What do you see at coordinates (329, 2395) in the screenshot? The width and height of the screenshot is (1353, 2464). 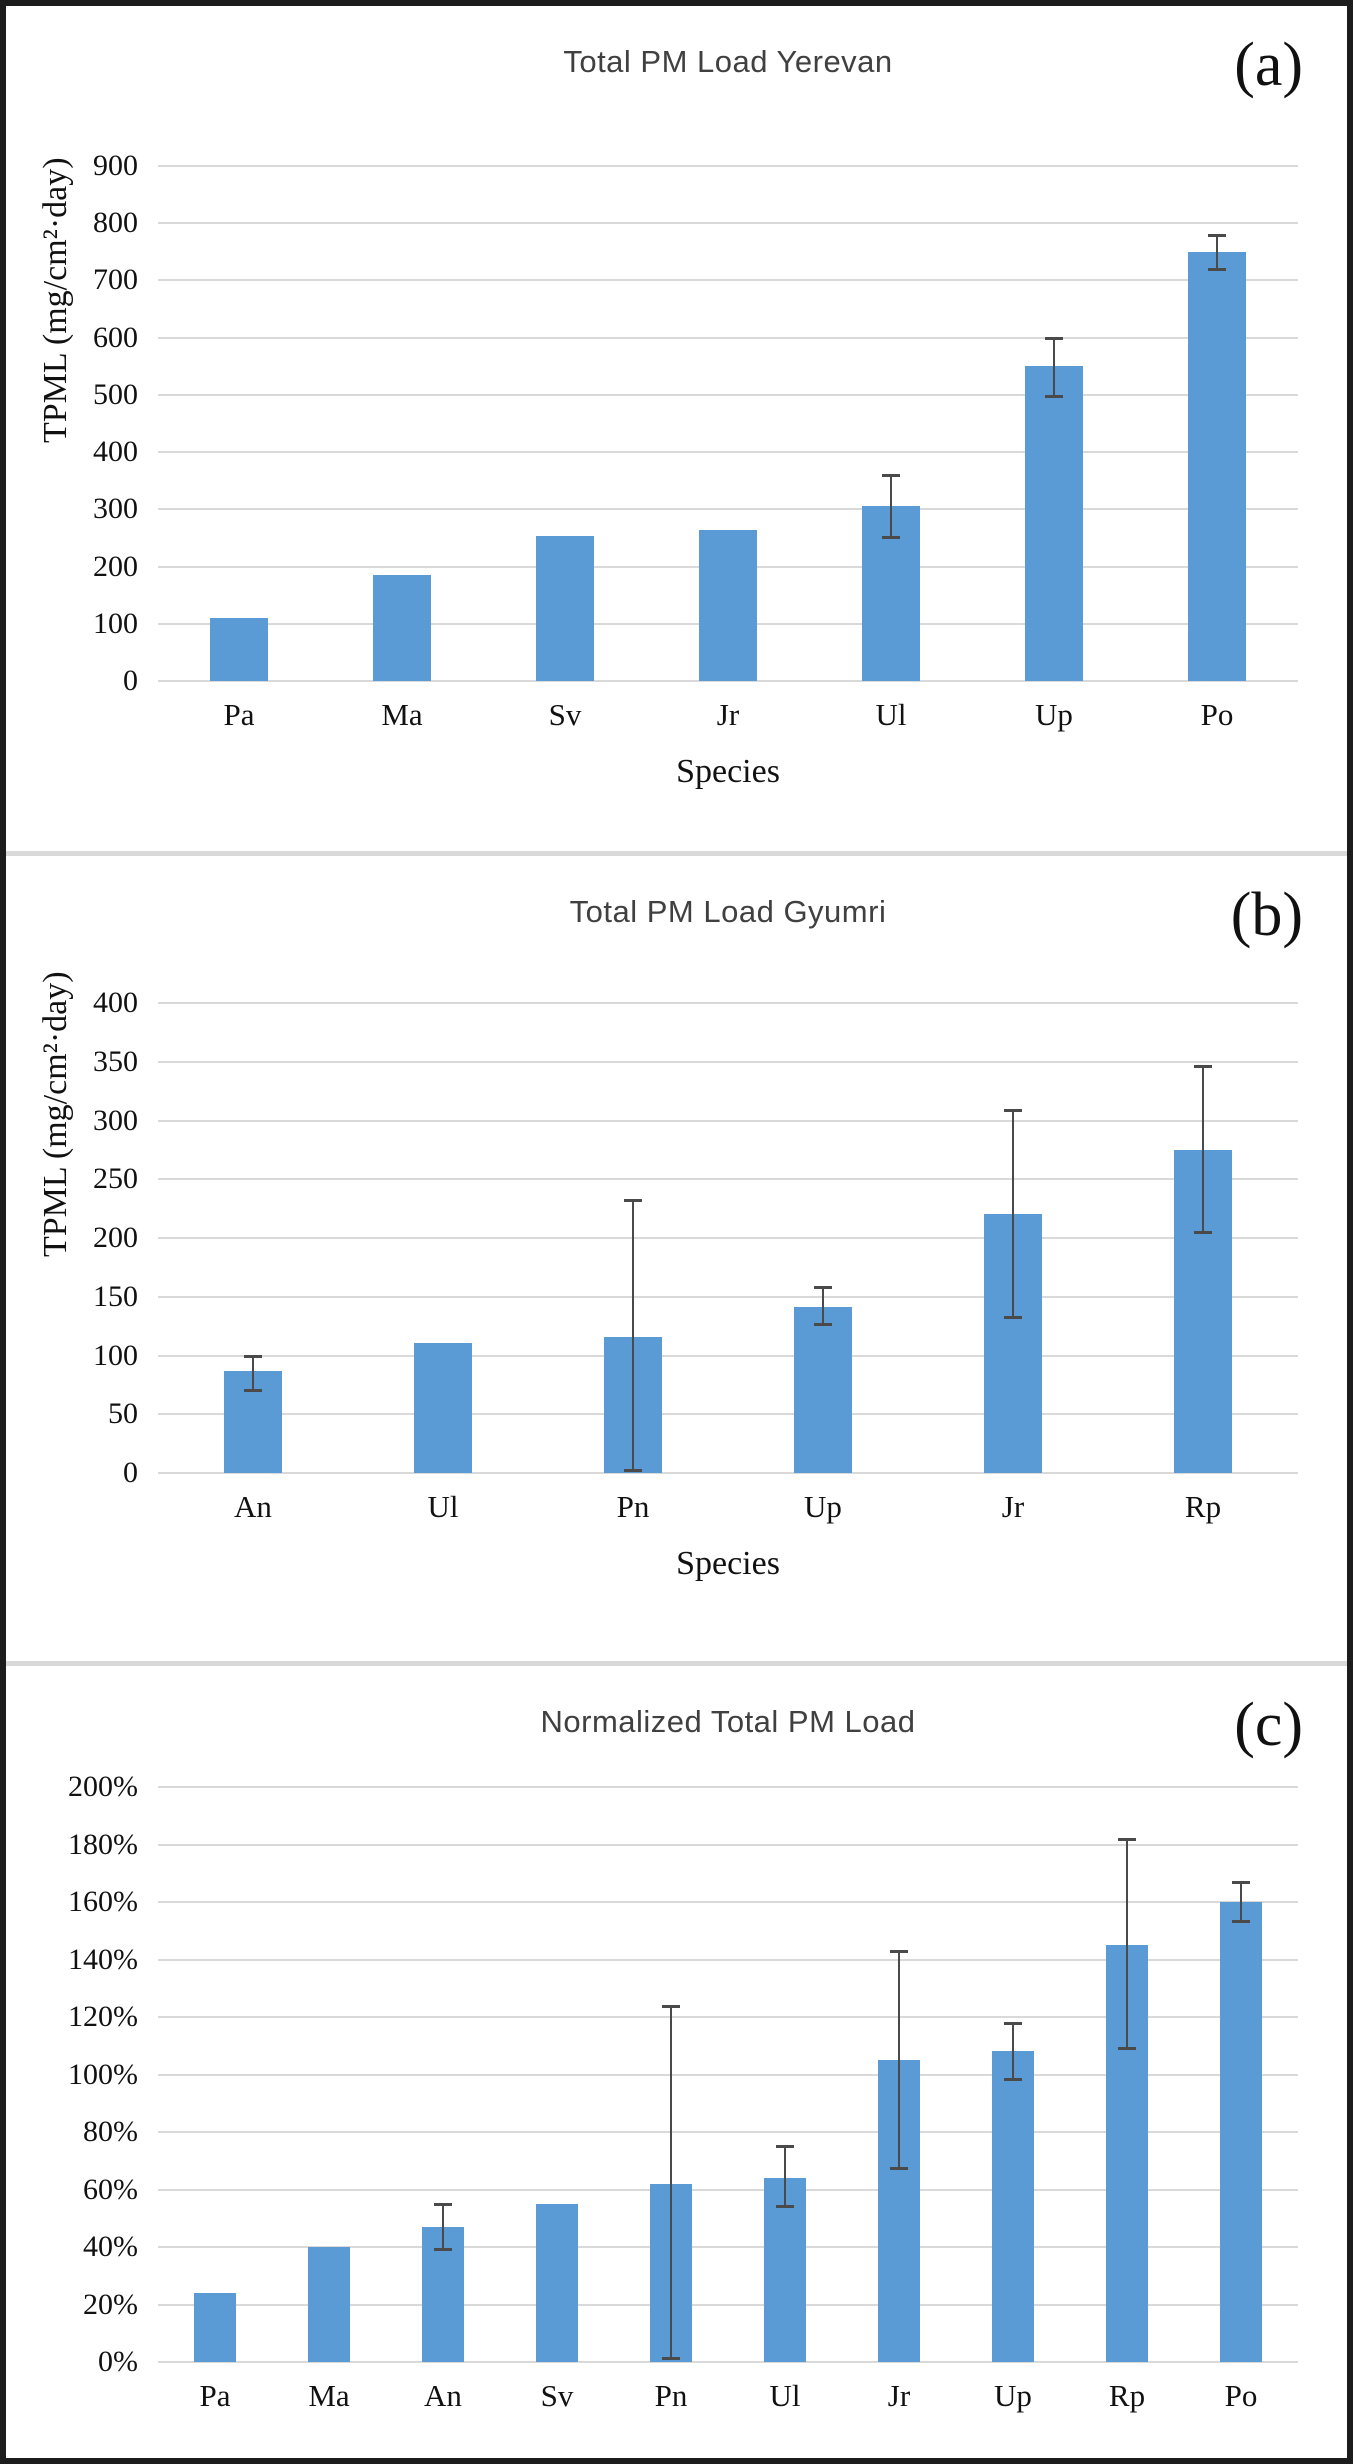 I see `x-tick-label: Ma` at bounding box center [329, 2395].